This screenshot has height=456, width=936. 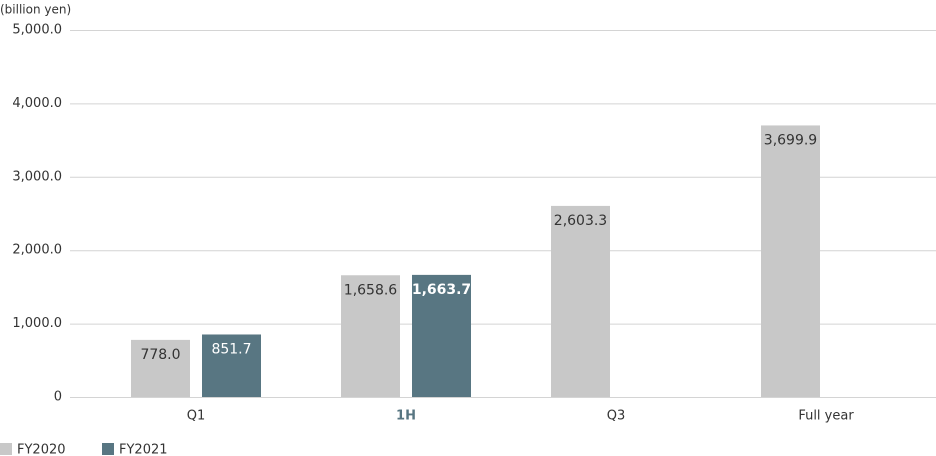 What do you see at coordinates (231, 349) in the screenshot?
I see `data-label: 851.7` at bounding box center [231, 349].